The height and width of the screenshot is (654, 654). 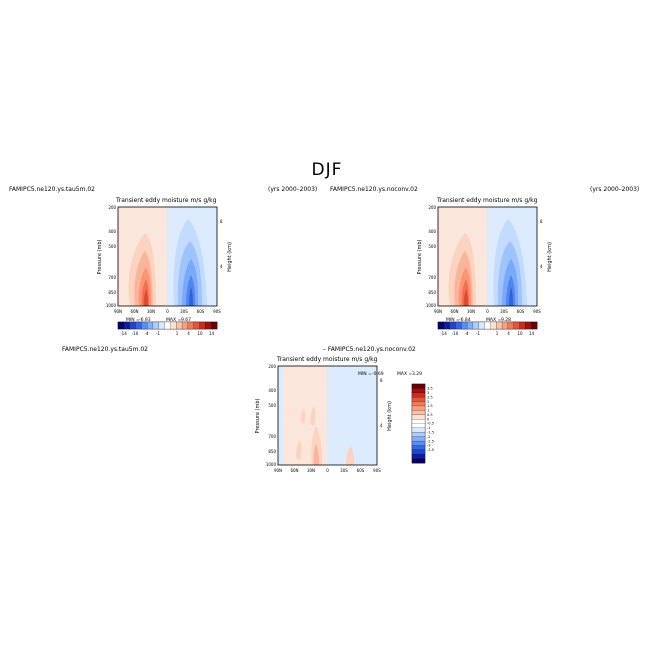 I want to click on diff-plot-frame, so click(x=327, y=415).